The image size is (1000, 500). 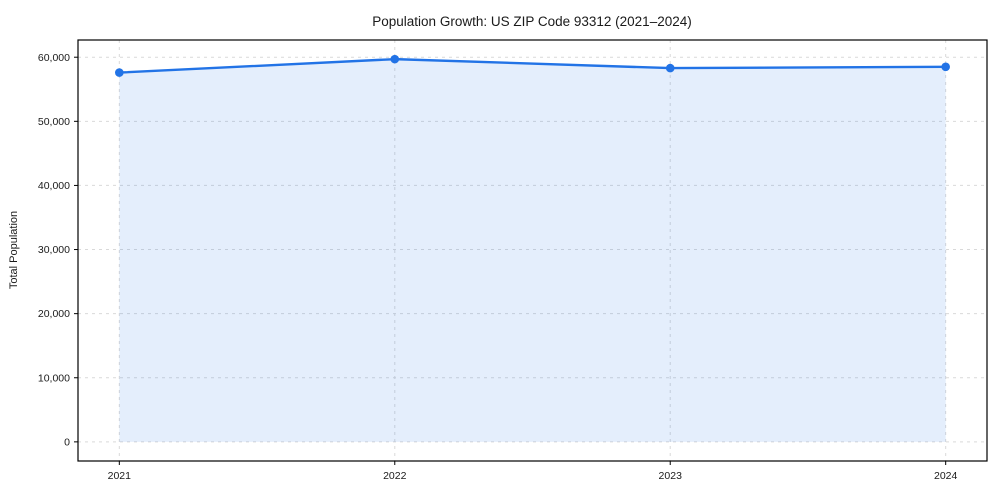 What do you see at coordinates (670, 68) in the screenshot?
I see `data-point-2023` at bounding box center [670, 68].